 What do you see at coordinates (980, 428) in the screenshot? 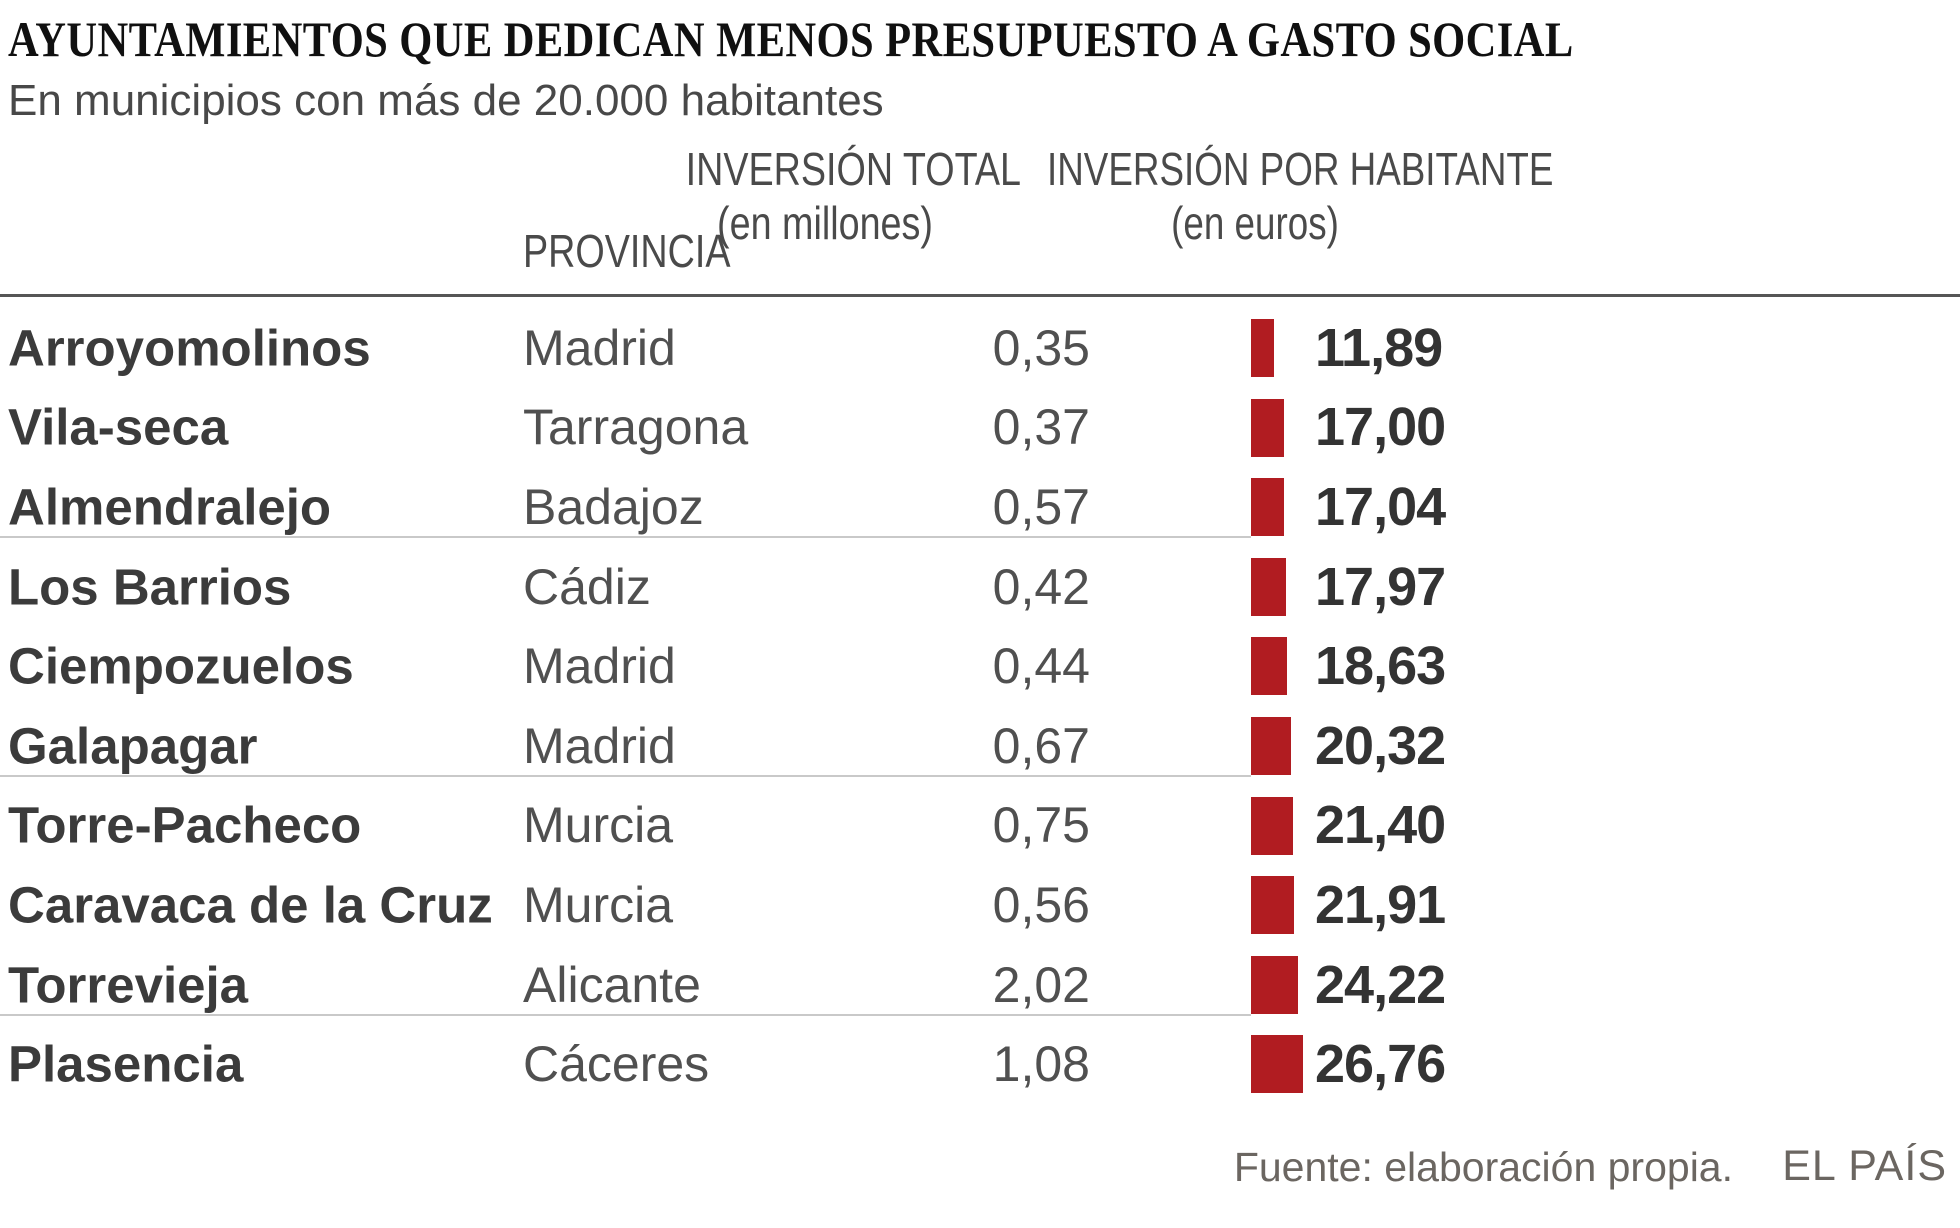
I see `table-row: Vila-seca Tarragona 0,37 17,00` at bounding box center [980, 428].